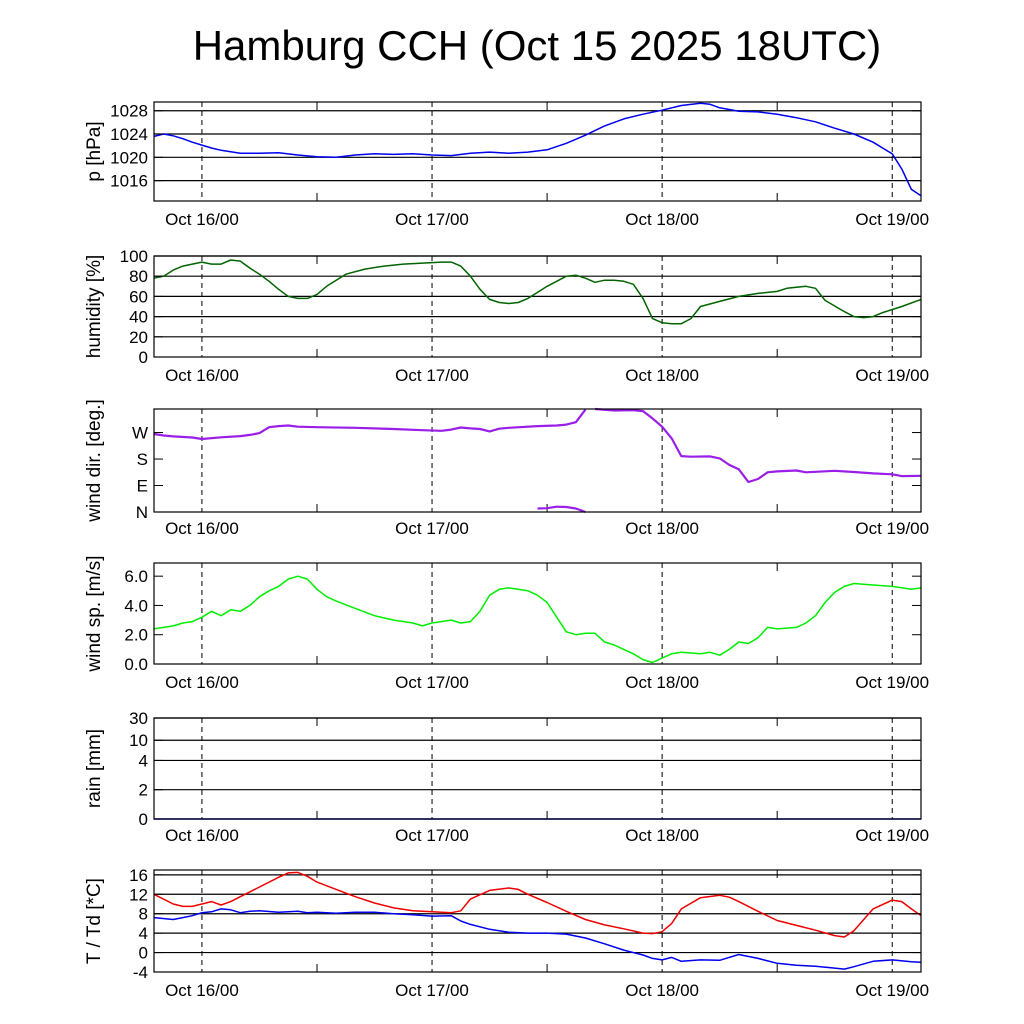 Image resolution: width=1024 pixels, height=1024 pixels. I want to click on panel-6-frame, so click(537, 921).